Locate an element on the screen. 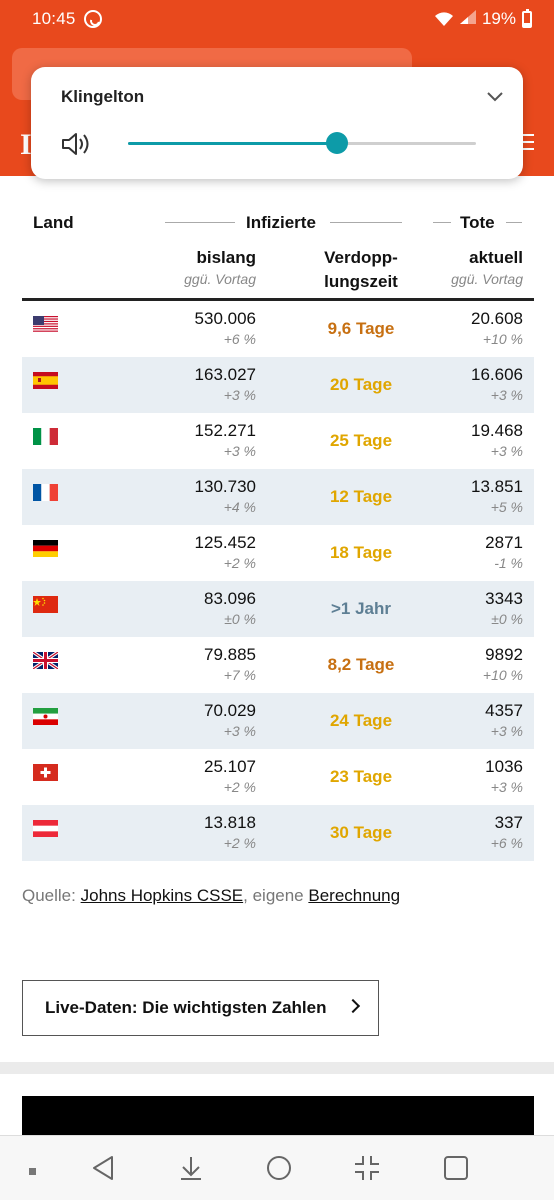  infected-value: 125.452 is located at coordinates (225, 542).